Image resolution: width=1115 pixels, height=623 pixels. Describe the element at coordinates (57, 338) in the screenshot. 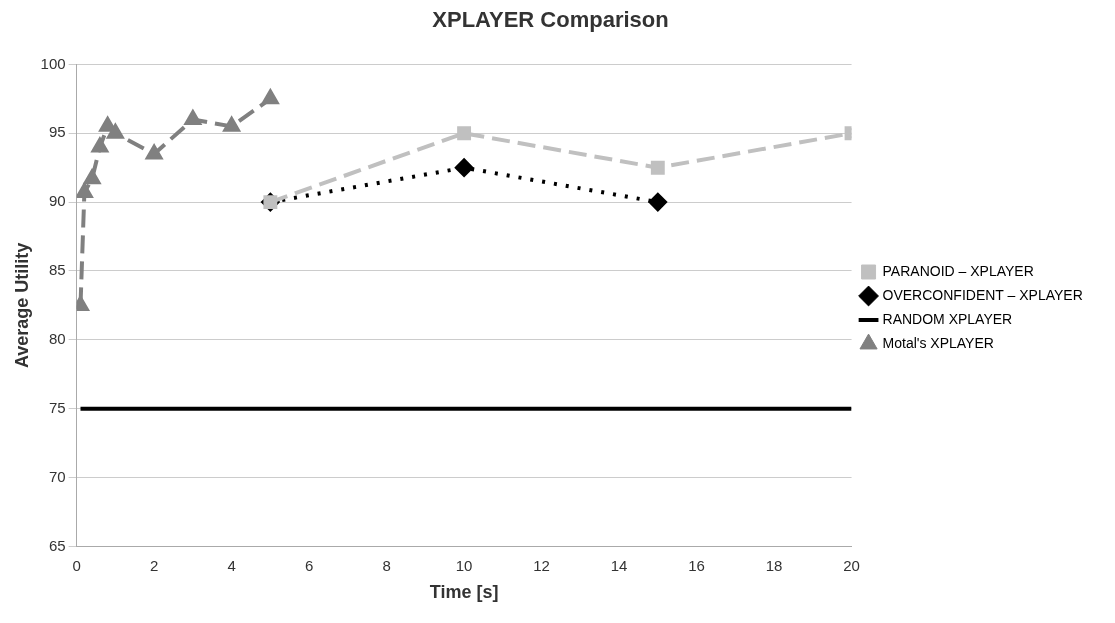

I see `y-tick-label: 80` at that location.